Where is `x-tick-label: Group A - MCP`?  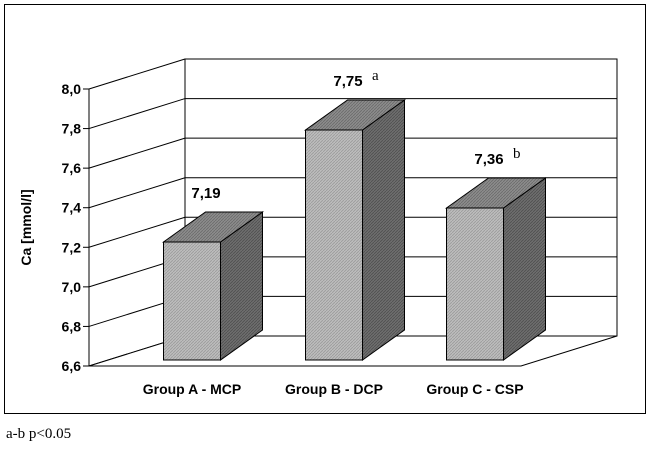
x-tick-label: Group A - MCP is located at coordinates (192, 389).